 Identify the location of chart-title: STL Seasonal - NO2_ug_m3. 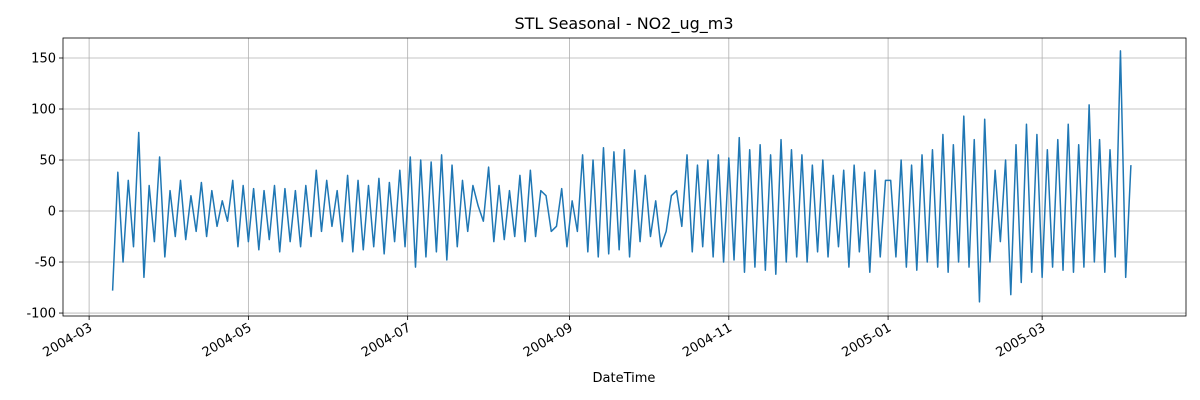
(624, 24).